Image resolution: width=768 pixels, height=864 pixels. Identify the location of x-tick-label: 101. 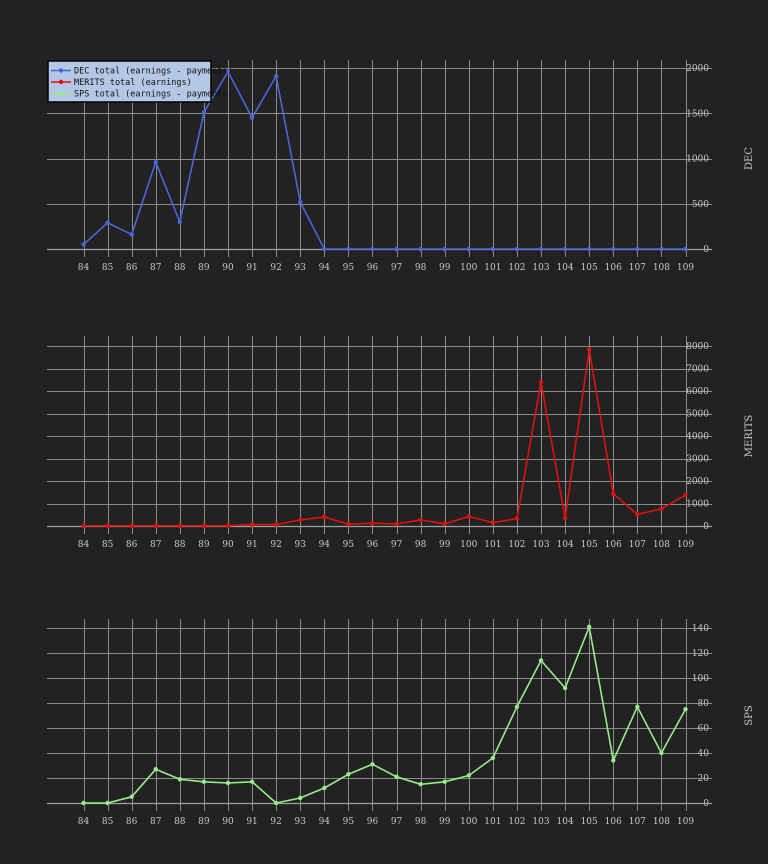
(492, 268).